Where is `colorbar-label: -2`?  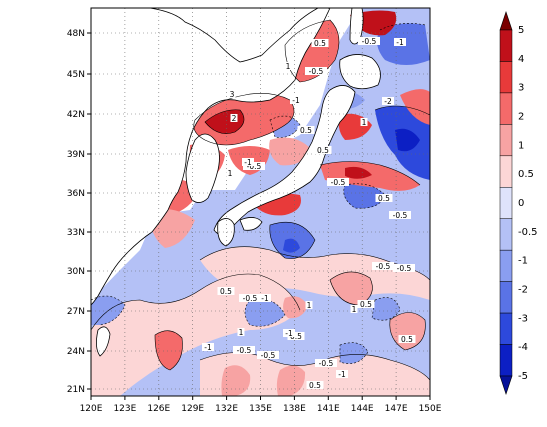
colorbar-label: -2 is located at coordinates (523, 290).